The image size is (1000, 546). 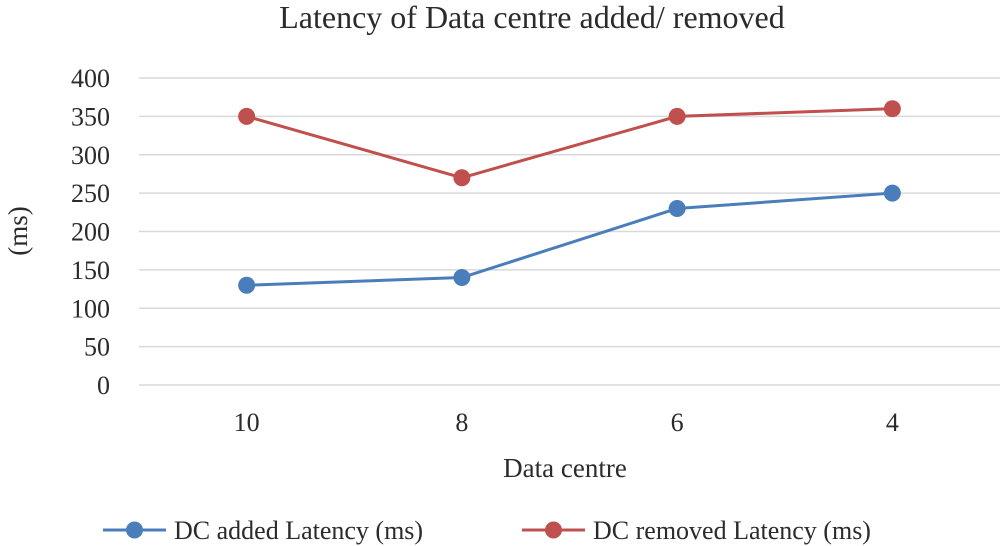 I want to click on y-tick-label: 250, so click(x=90, y=193).